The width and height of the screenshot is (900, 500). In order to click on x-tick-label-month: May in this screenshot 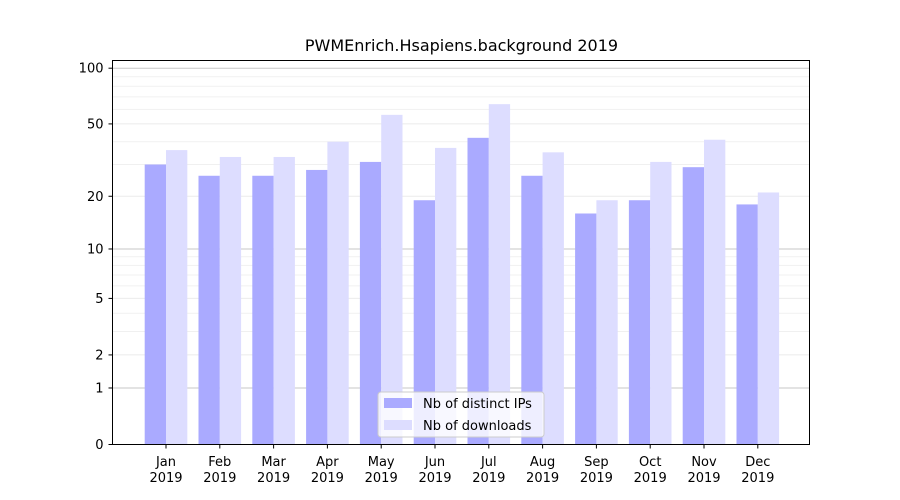, I will do `click(381, 462)`.